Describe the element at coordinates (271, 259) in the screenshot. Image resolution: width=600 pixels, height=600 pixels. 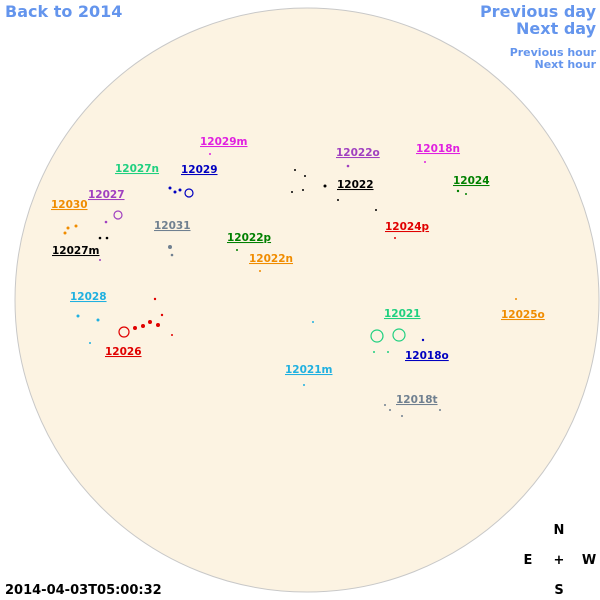
I see `region-label: 12022n` at that location.